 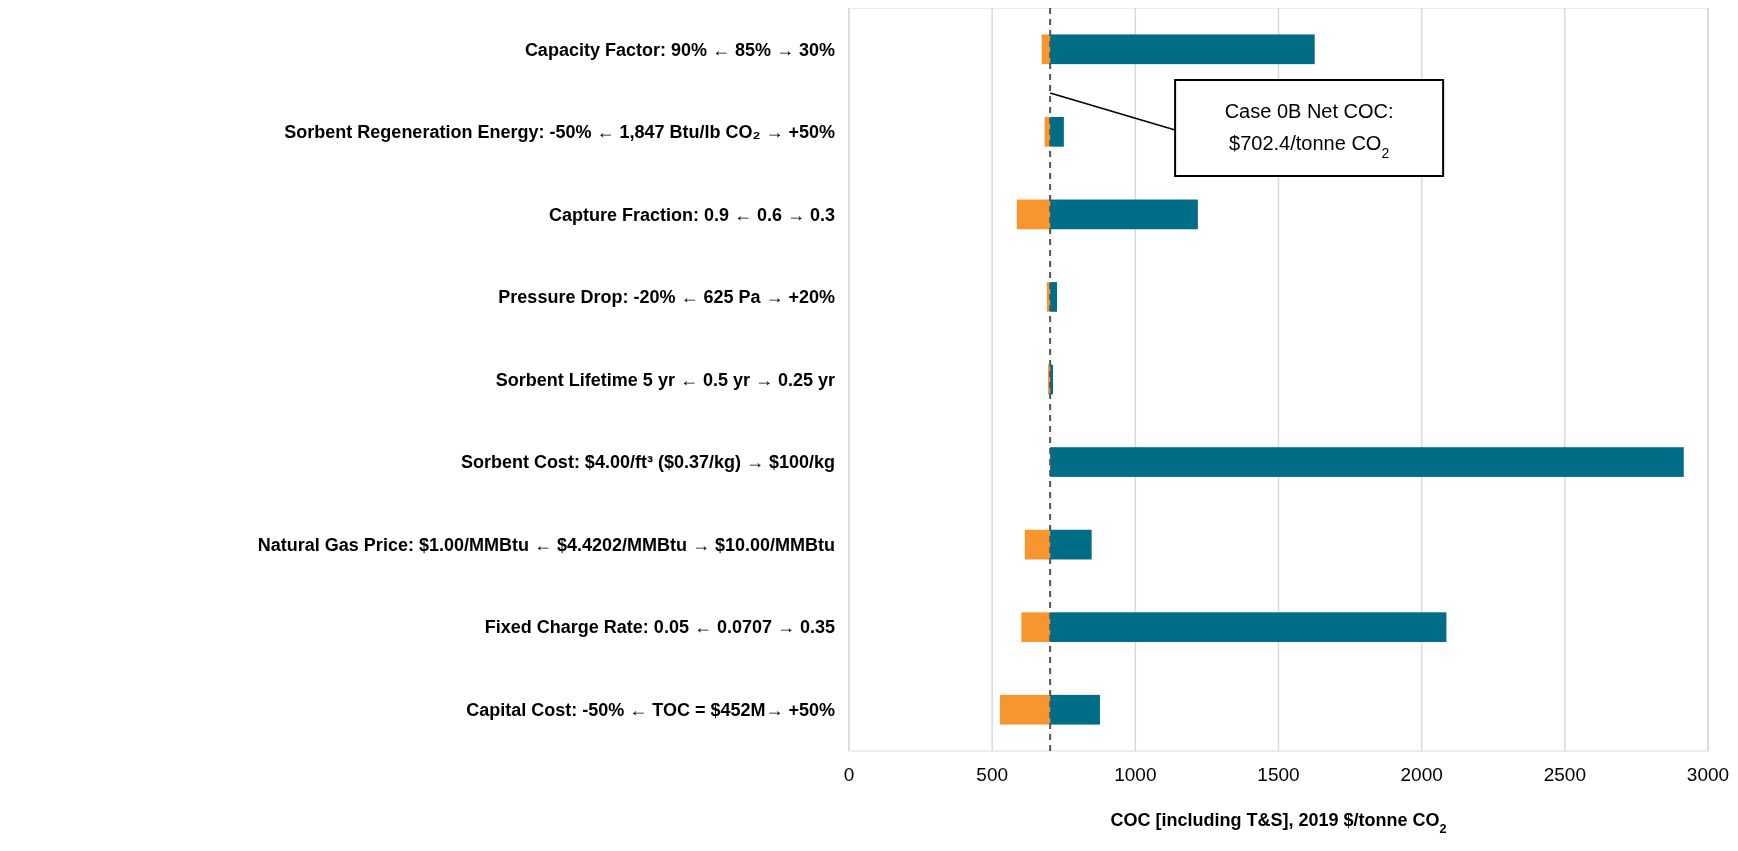 I want to click on y-tick-label: Sorbent Regeneration Energy: -50% ← 1,847 Btu/lb CO₂ → +50%, so click(x=559, y=132).